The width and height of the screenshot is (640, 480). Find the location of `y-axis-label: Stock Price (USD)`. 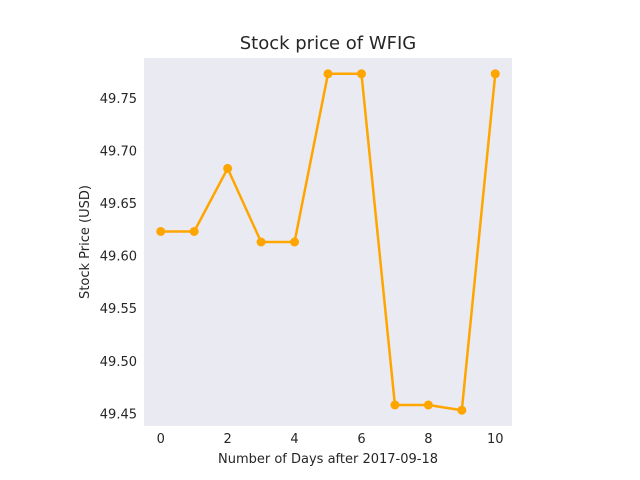

y-axis-label: Stock Price (USD) is located at coordinates (85, 242).